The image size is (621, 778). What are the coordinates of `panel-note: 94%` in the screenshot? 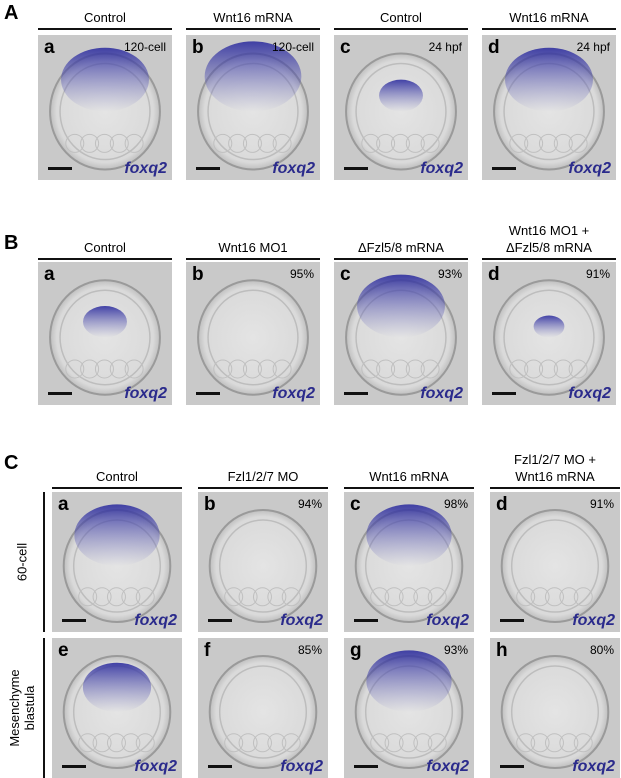 It's located at (309, 504).